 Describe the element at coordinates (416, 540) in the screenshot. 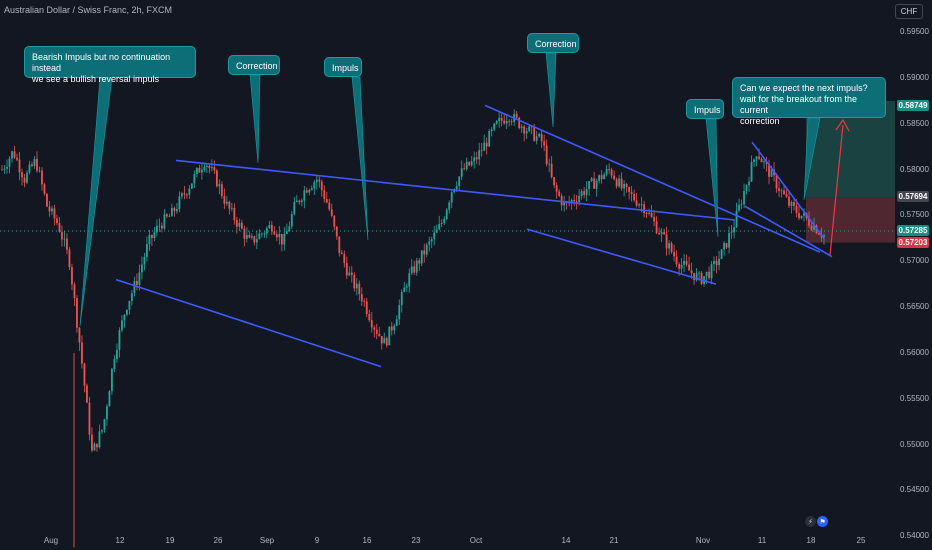

I see `time-tick-label: 23` at that location.